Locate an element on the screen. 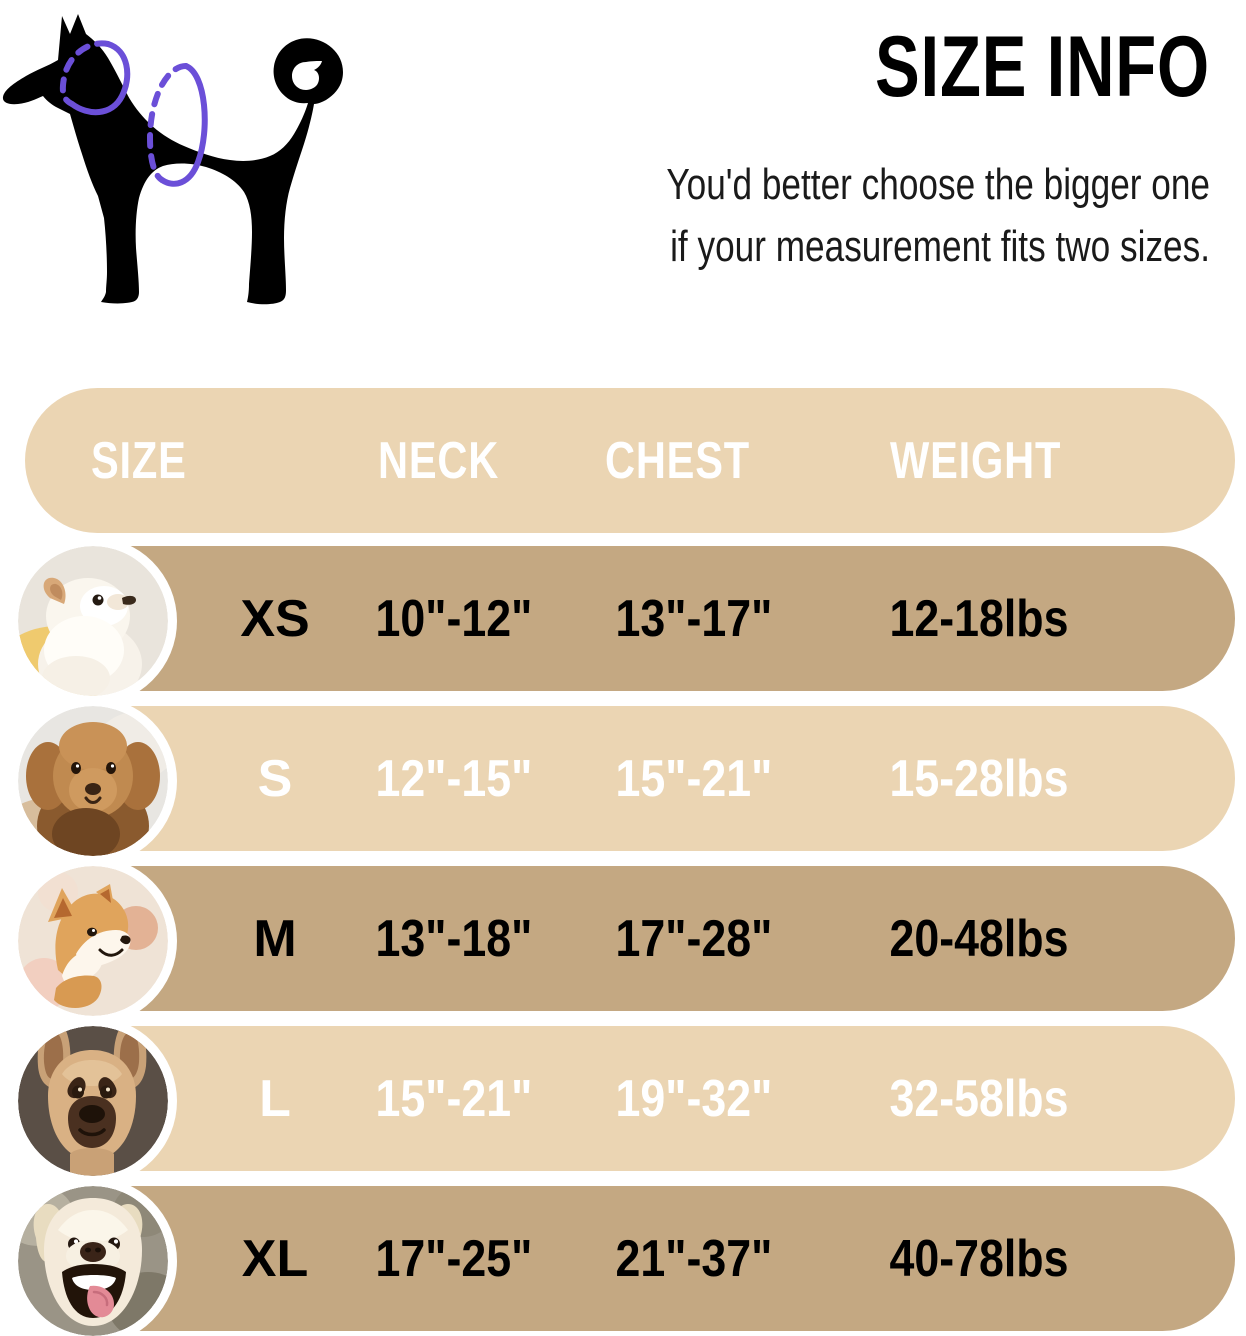 The width and height of the screenshot is (1246, 1336). cell-chest-xl: 21"-37" is located at coordinates (694, 1258).